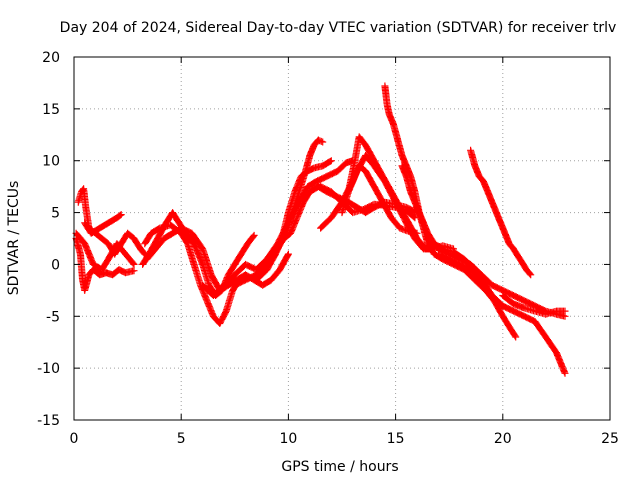  What do you see at coordinates (74, 439) in the screenshot?
I see `x-tick-label: 0` at bounding box center [74, 439].